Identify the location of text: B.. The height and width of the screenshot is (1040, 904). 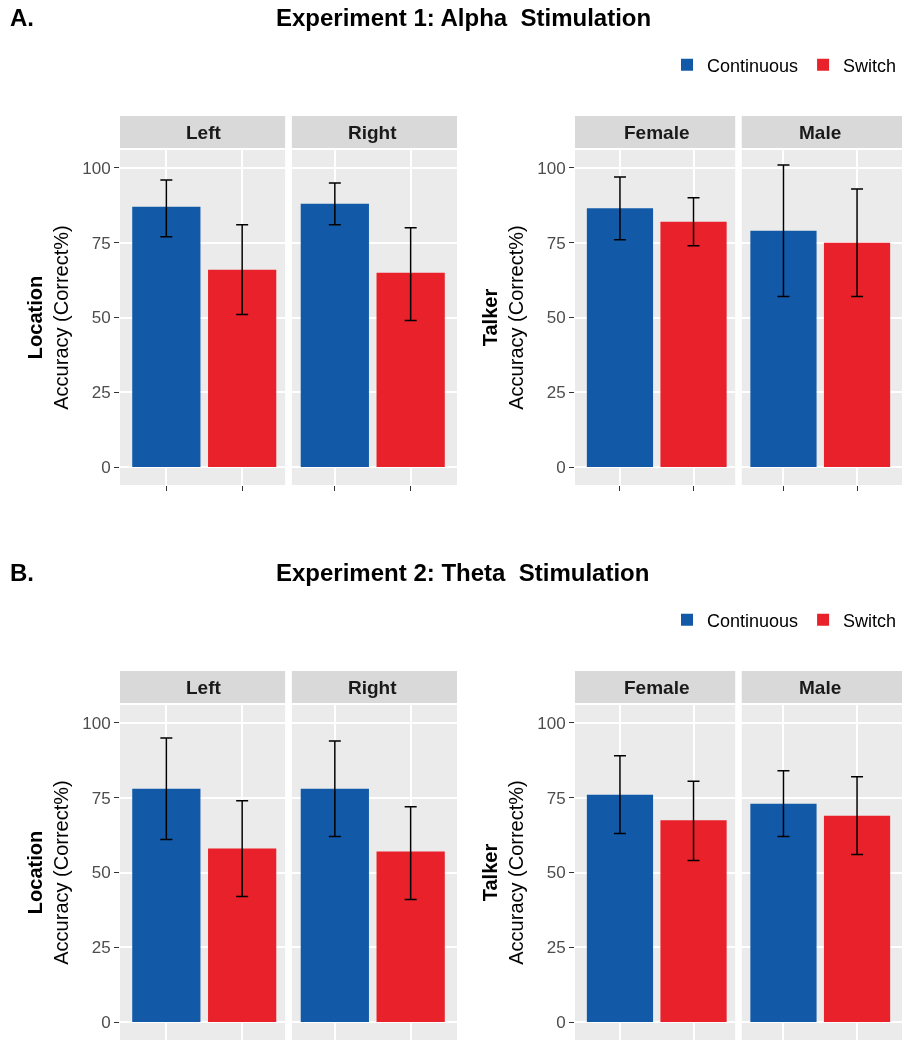
(22, 573).